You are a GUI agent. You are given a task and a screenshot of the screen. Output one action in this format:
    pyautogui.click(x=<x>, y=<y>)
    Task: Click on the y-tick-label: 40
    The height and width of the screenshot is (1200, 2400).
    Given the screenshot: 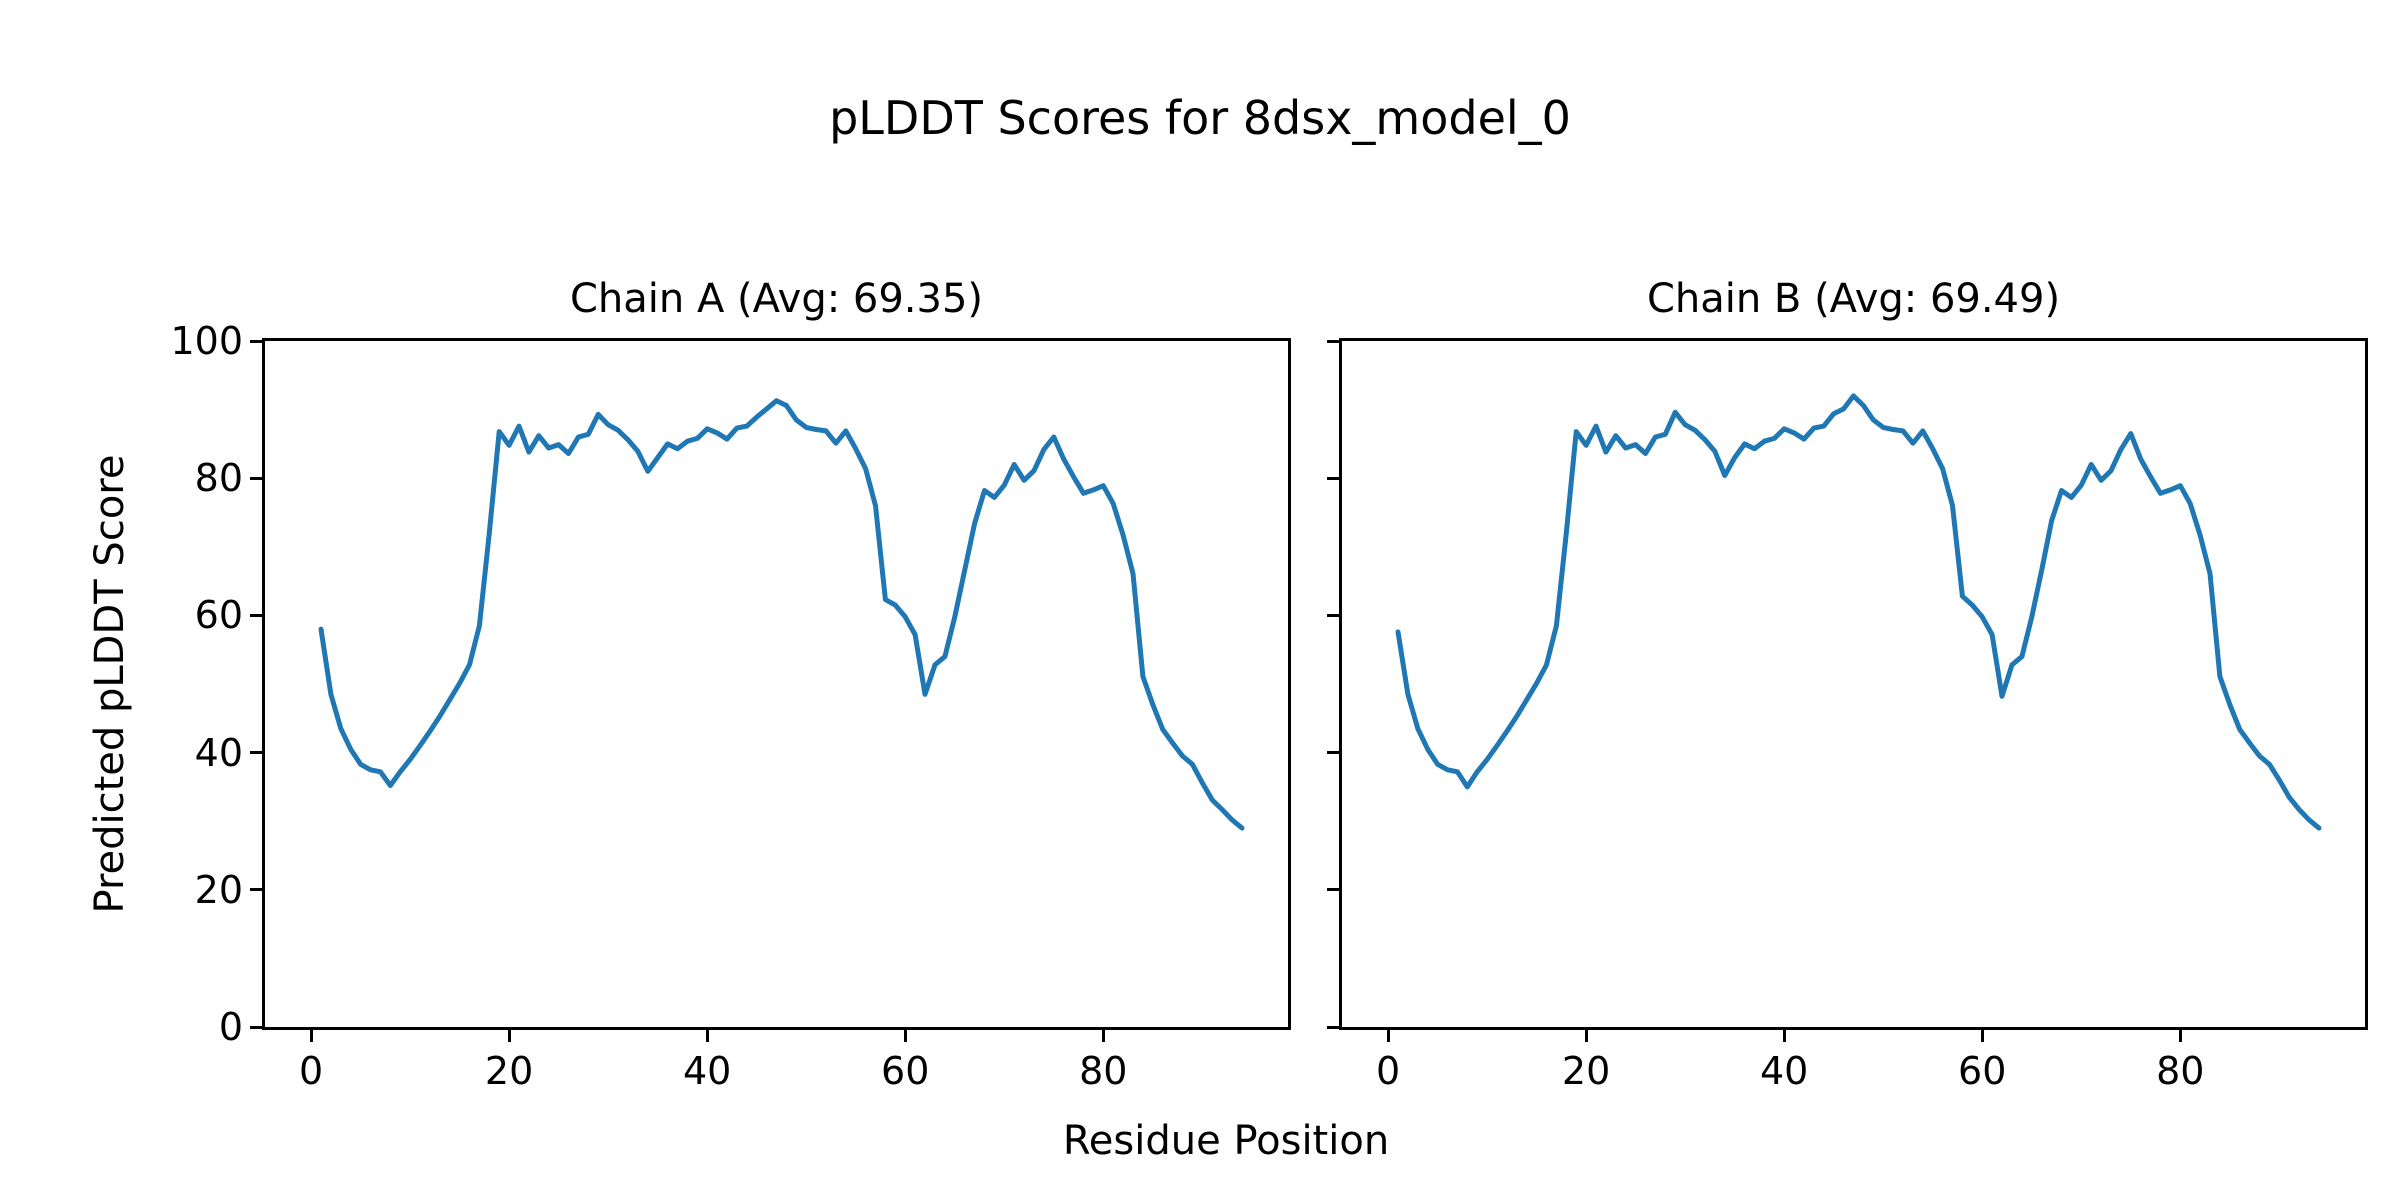 What is the action you would take?
    pyautogui.click(x=218, y=752)
    